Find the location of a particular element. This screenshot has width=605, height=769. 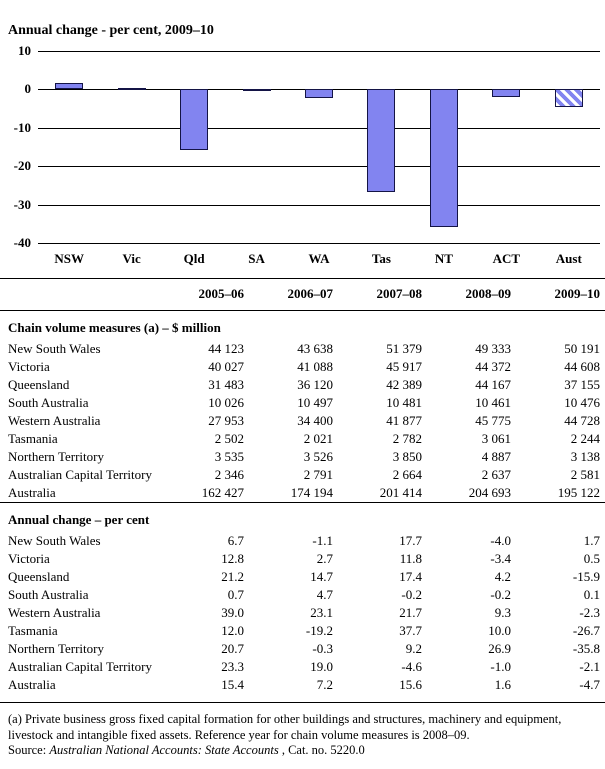

cell-value: 21.7 is located at coordinates (410, 612).